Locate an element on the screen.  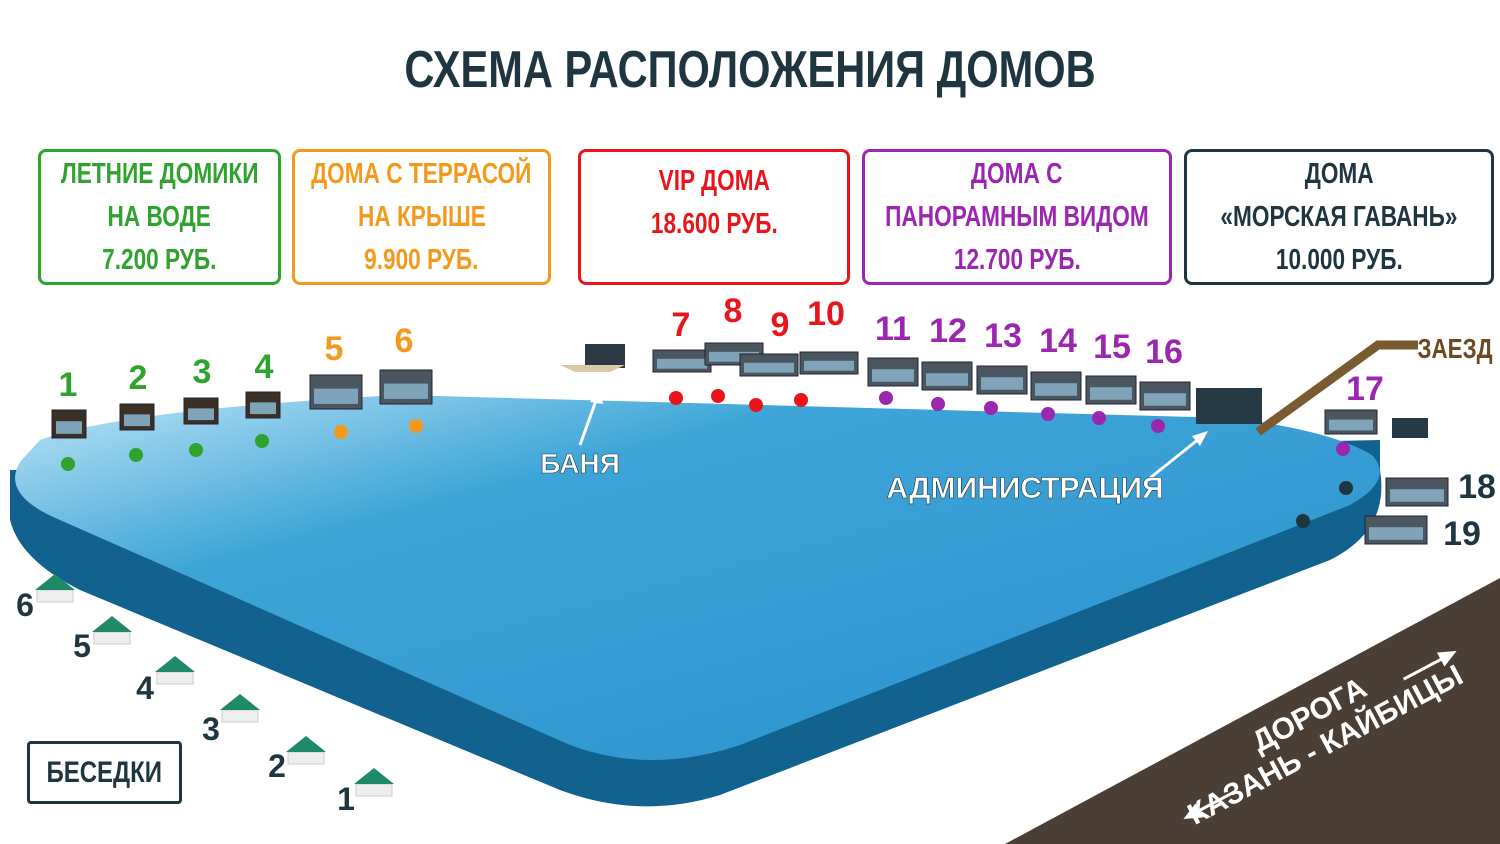
category-line: 12.700 РУБ. is located at coordinates (1017, 259).